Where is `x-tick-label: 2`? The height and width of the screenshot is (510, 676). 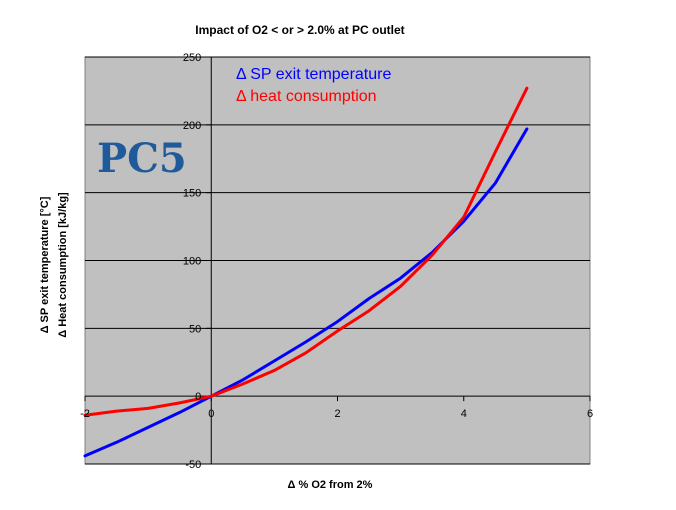 x-tick-label: 2 is located at coordinates (337, 414).